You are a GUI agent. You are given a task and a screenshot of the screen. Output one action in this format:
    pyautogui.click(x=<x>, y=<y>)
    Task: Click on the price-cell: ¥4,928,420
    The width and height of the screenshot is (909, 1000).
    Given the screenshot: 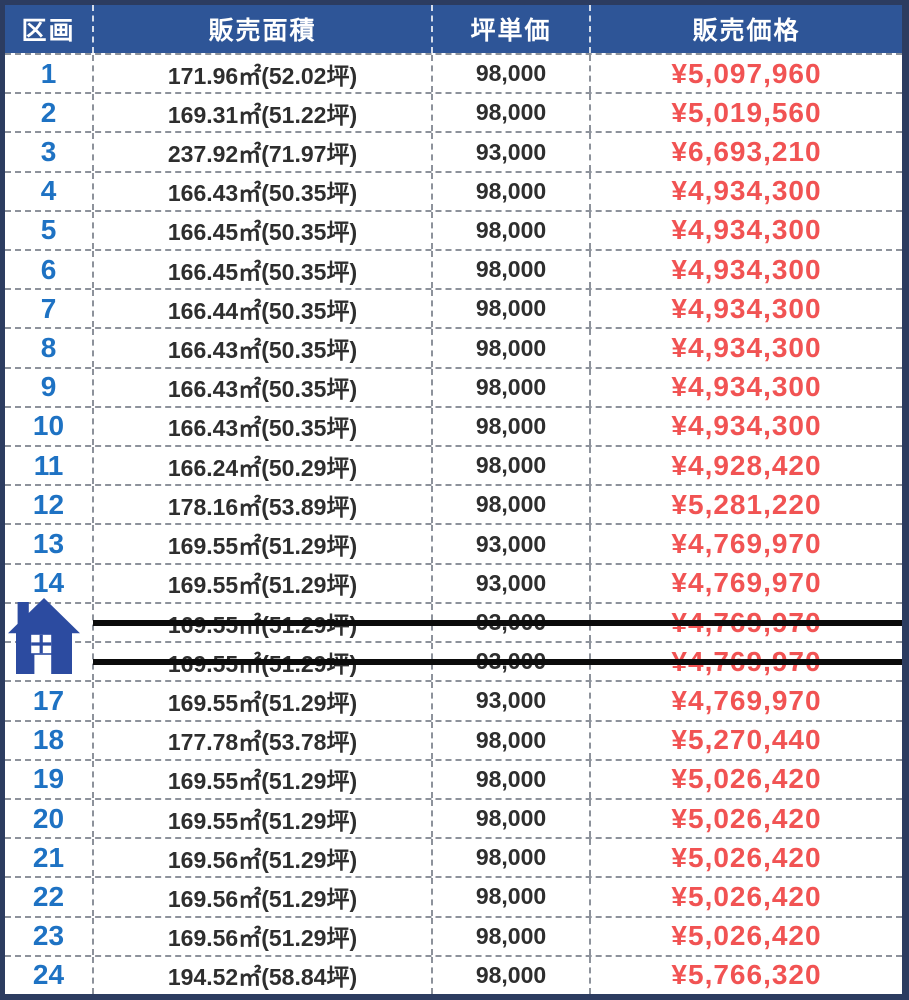 What is the action you would take?
    pyautogui.click(x=745, y=466)
    